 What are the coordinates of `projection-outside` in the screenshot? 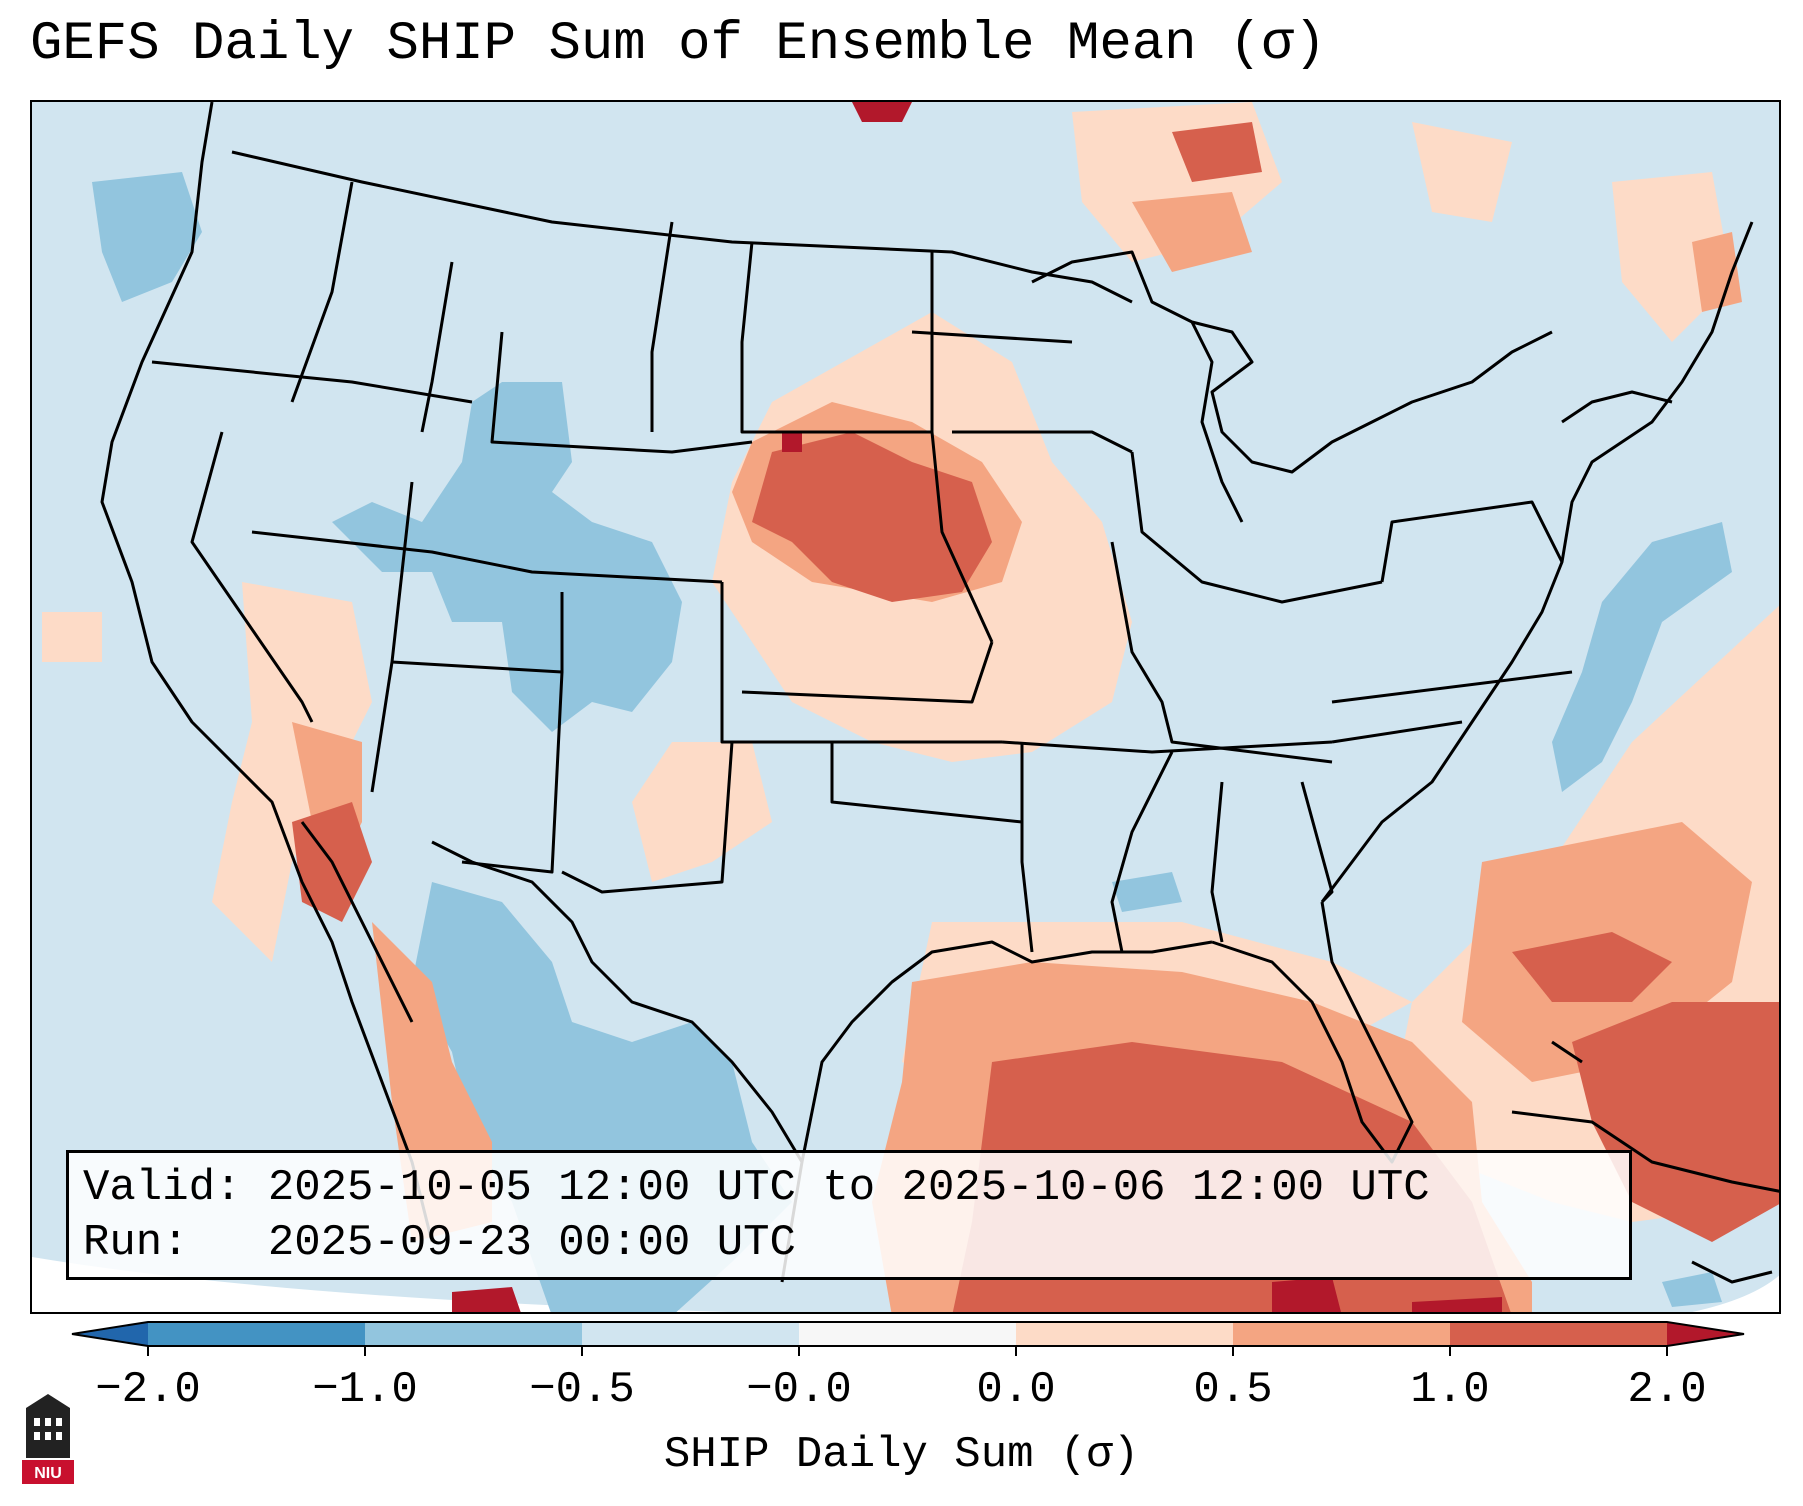 It's located at (380, 1284).